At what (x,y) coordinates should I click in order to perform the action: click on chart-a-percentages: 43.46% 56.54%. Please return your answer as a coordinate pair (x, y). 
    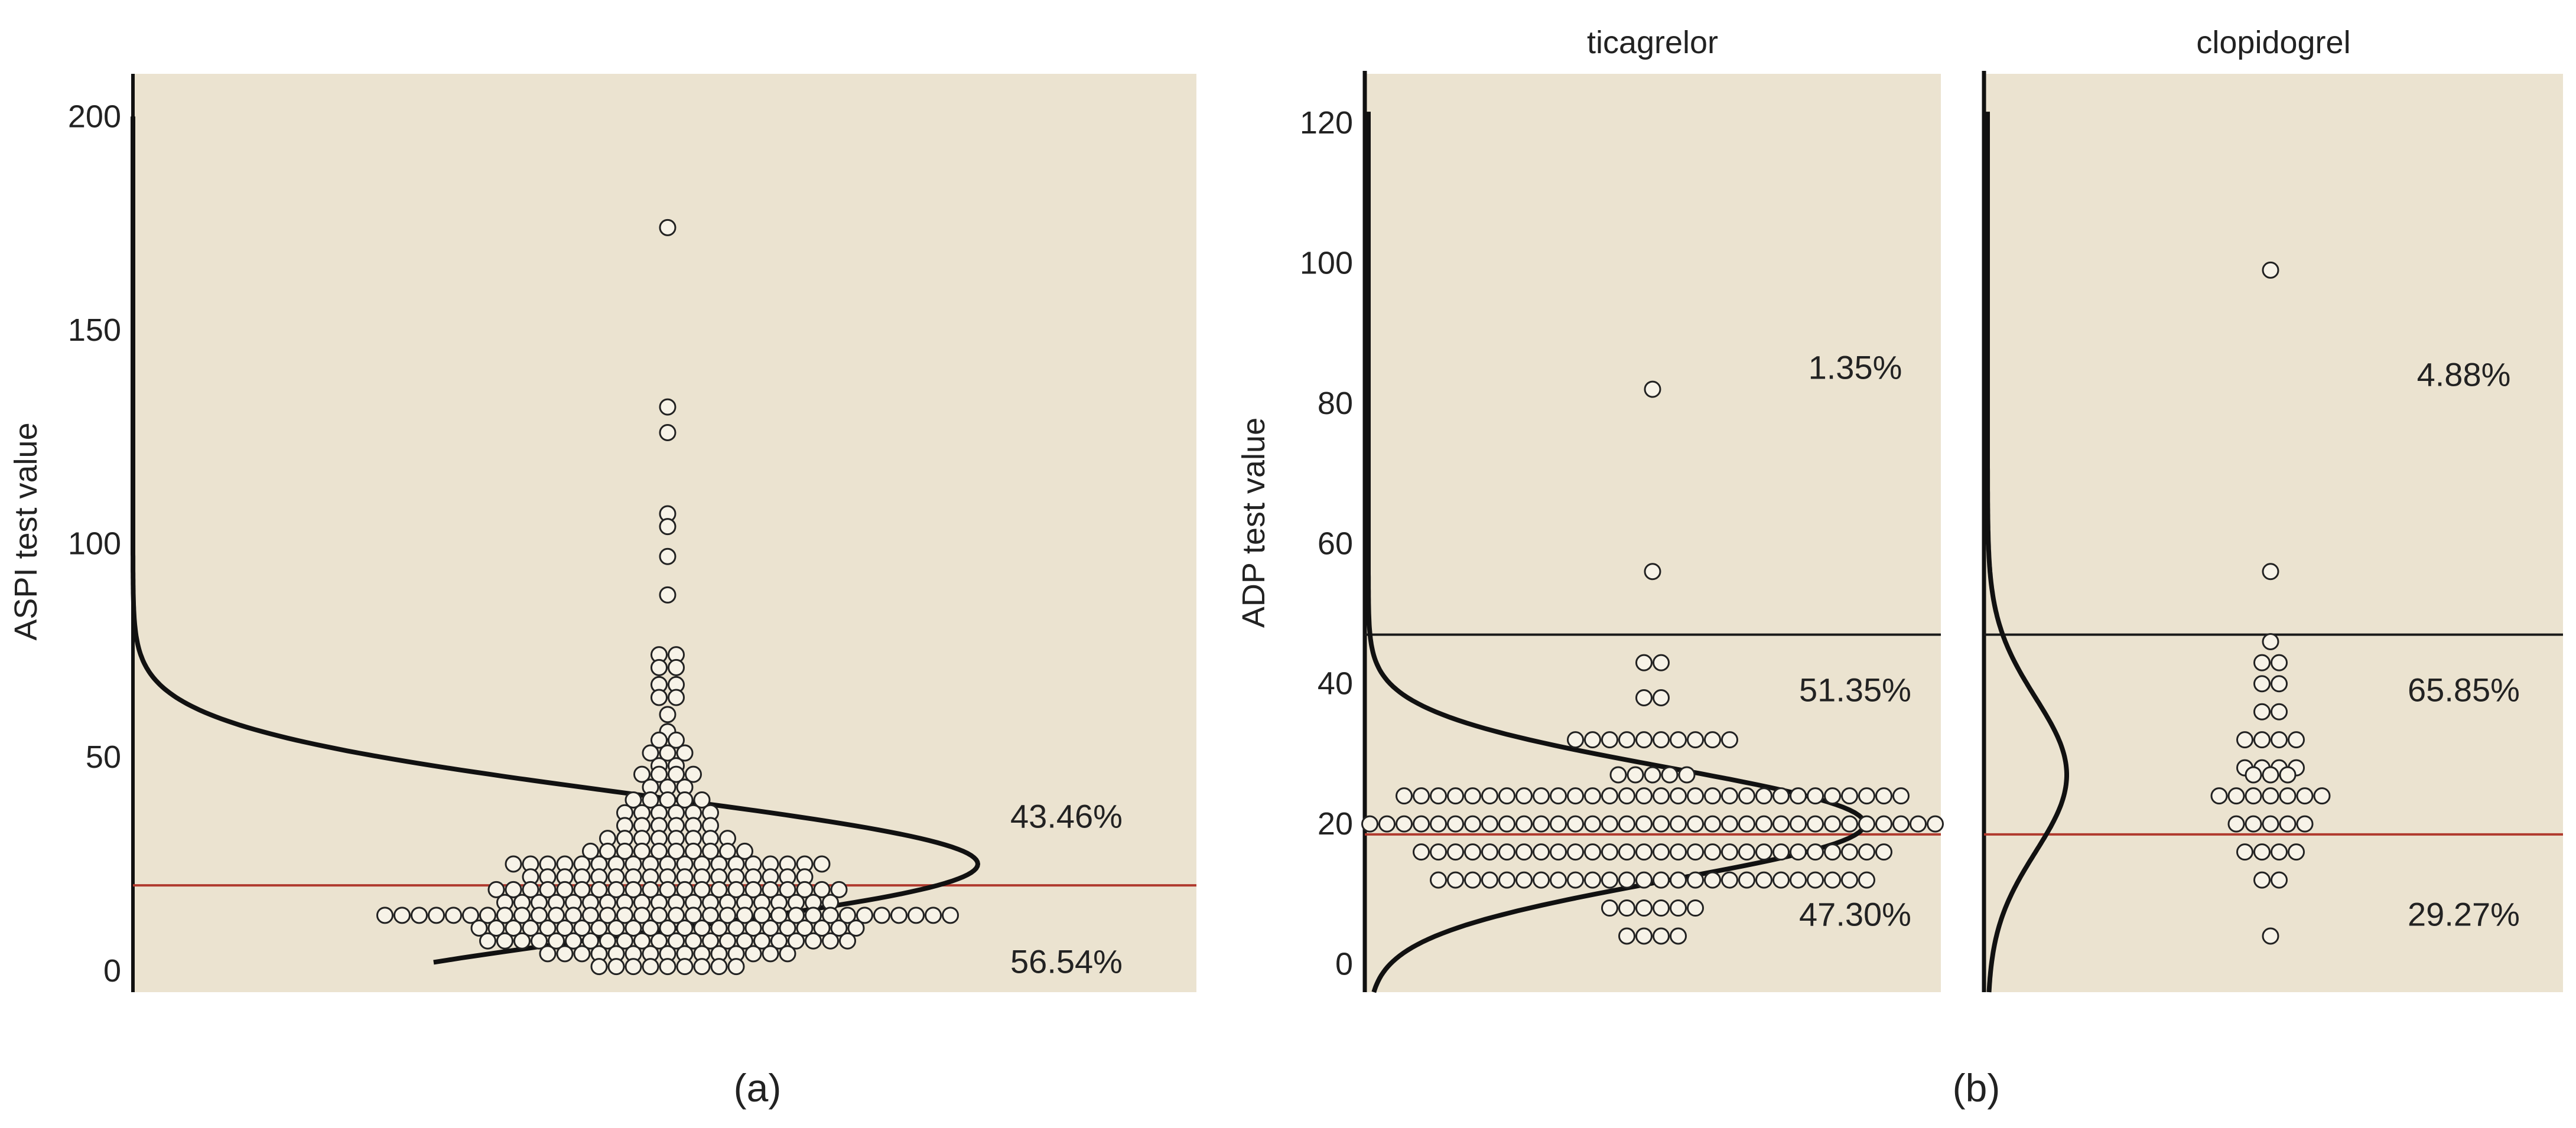
    Looking at the image, I should click on (1066, 888).